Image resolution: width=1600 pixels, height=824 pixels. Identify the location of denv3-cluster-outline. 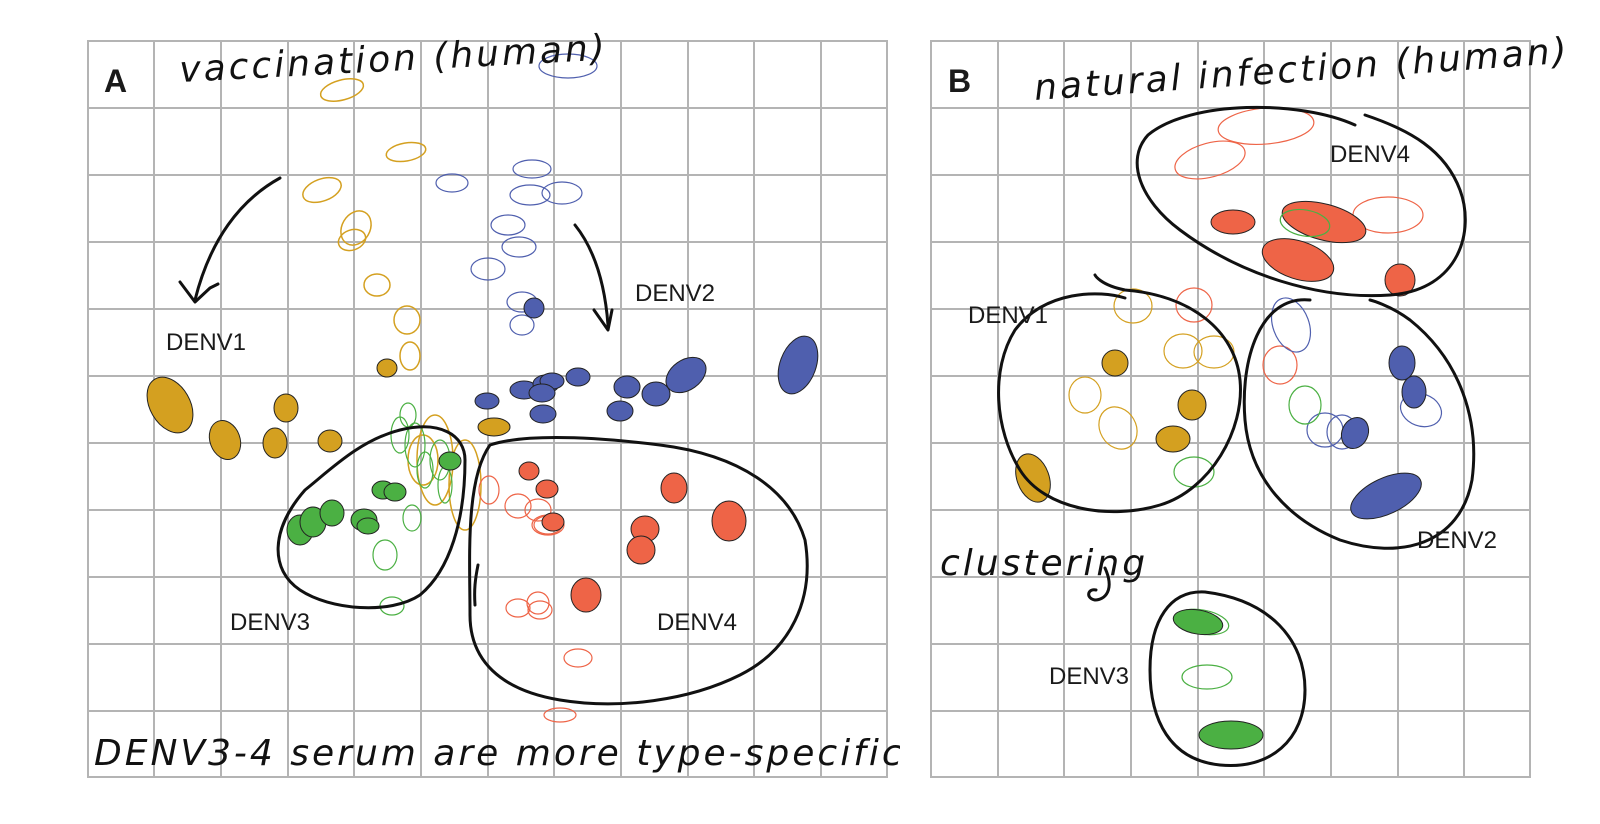
(371, 517).